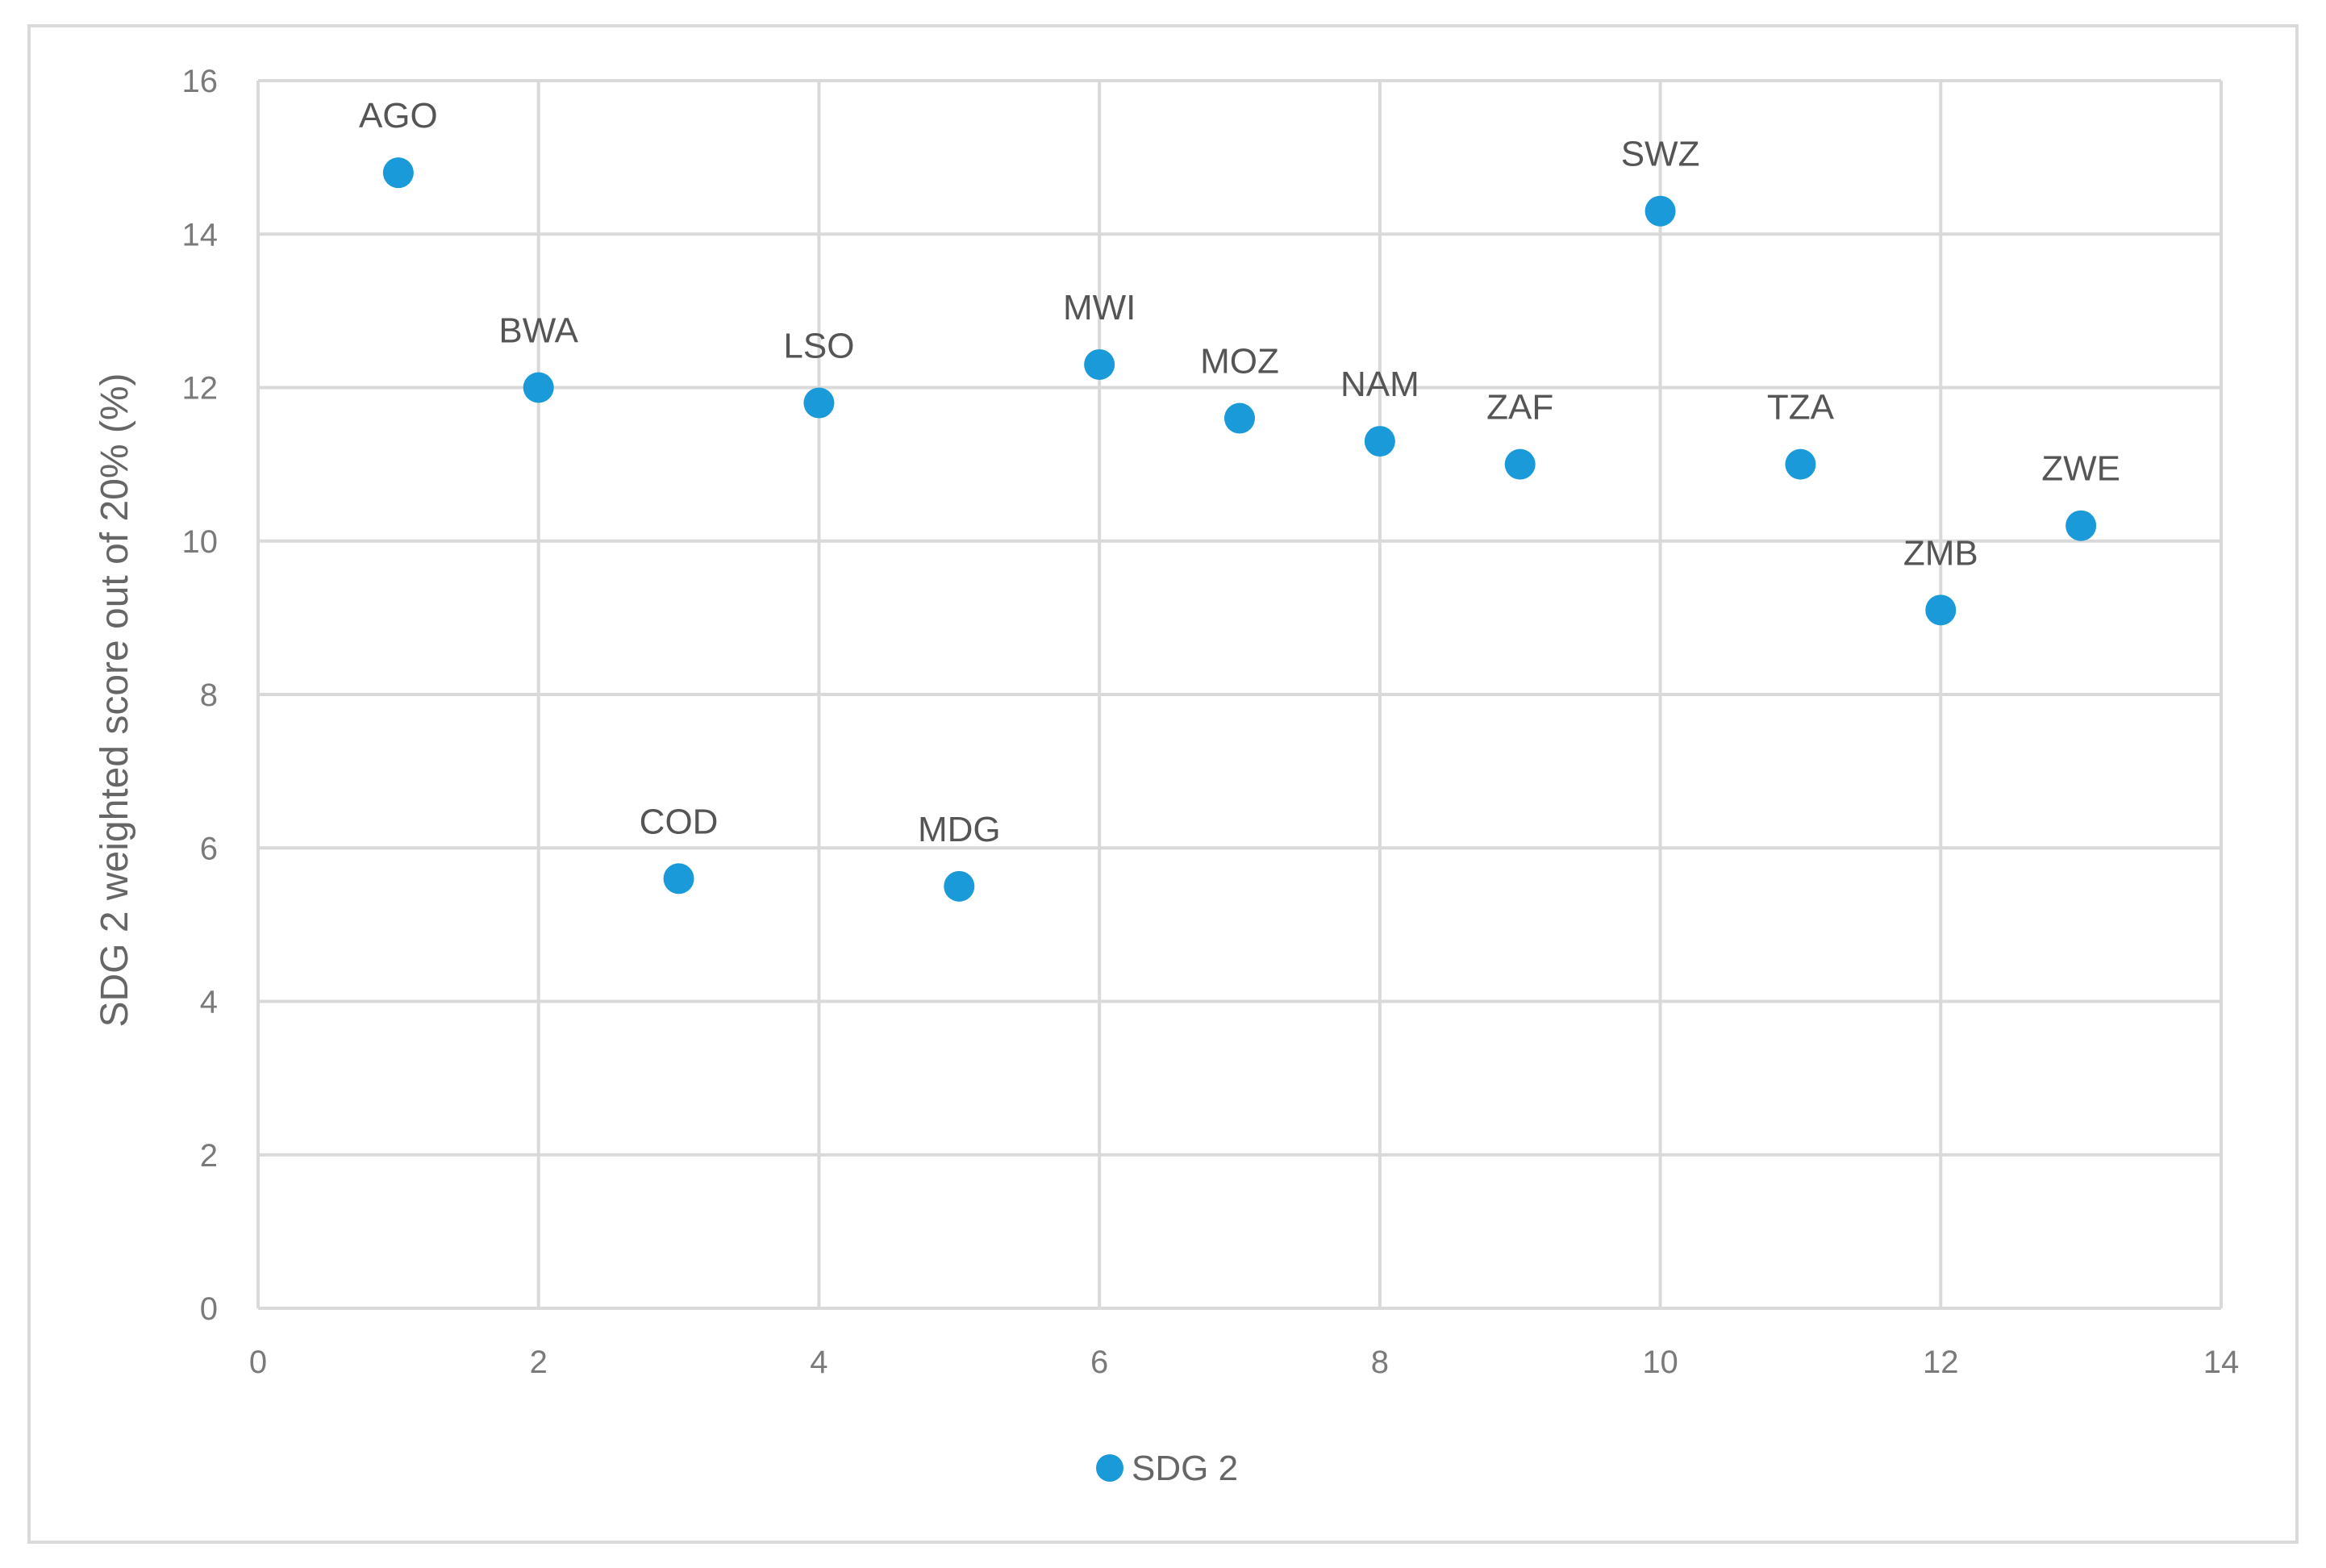 The width and height of the screenshot is (2326, 1568). I want to click on point-label: TZA, so click(1801, 407).